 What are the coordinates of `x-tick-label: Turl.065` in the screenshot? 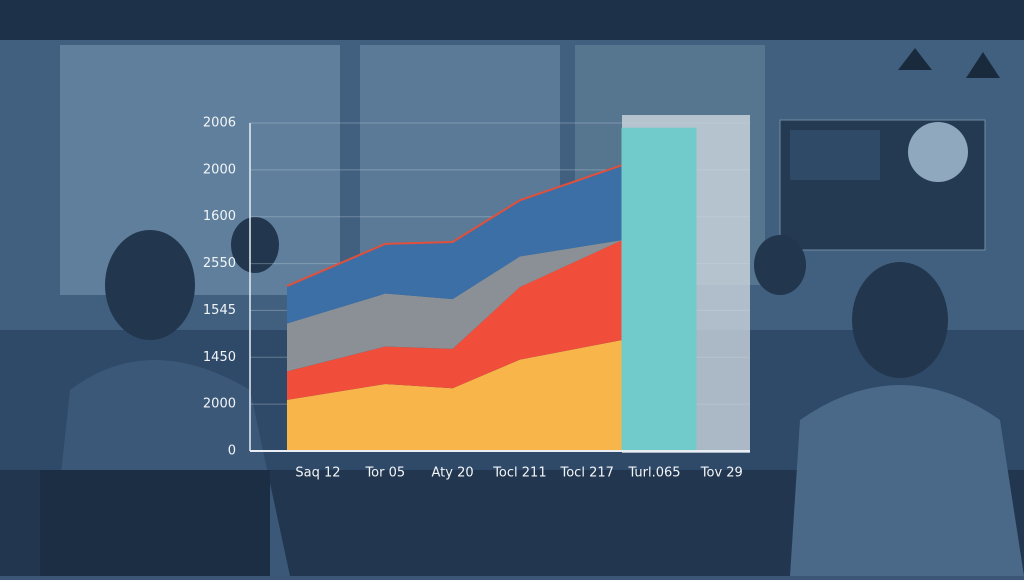 It's located at (653, 473).